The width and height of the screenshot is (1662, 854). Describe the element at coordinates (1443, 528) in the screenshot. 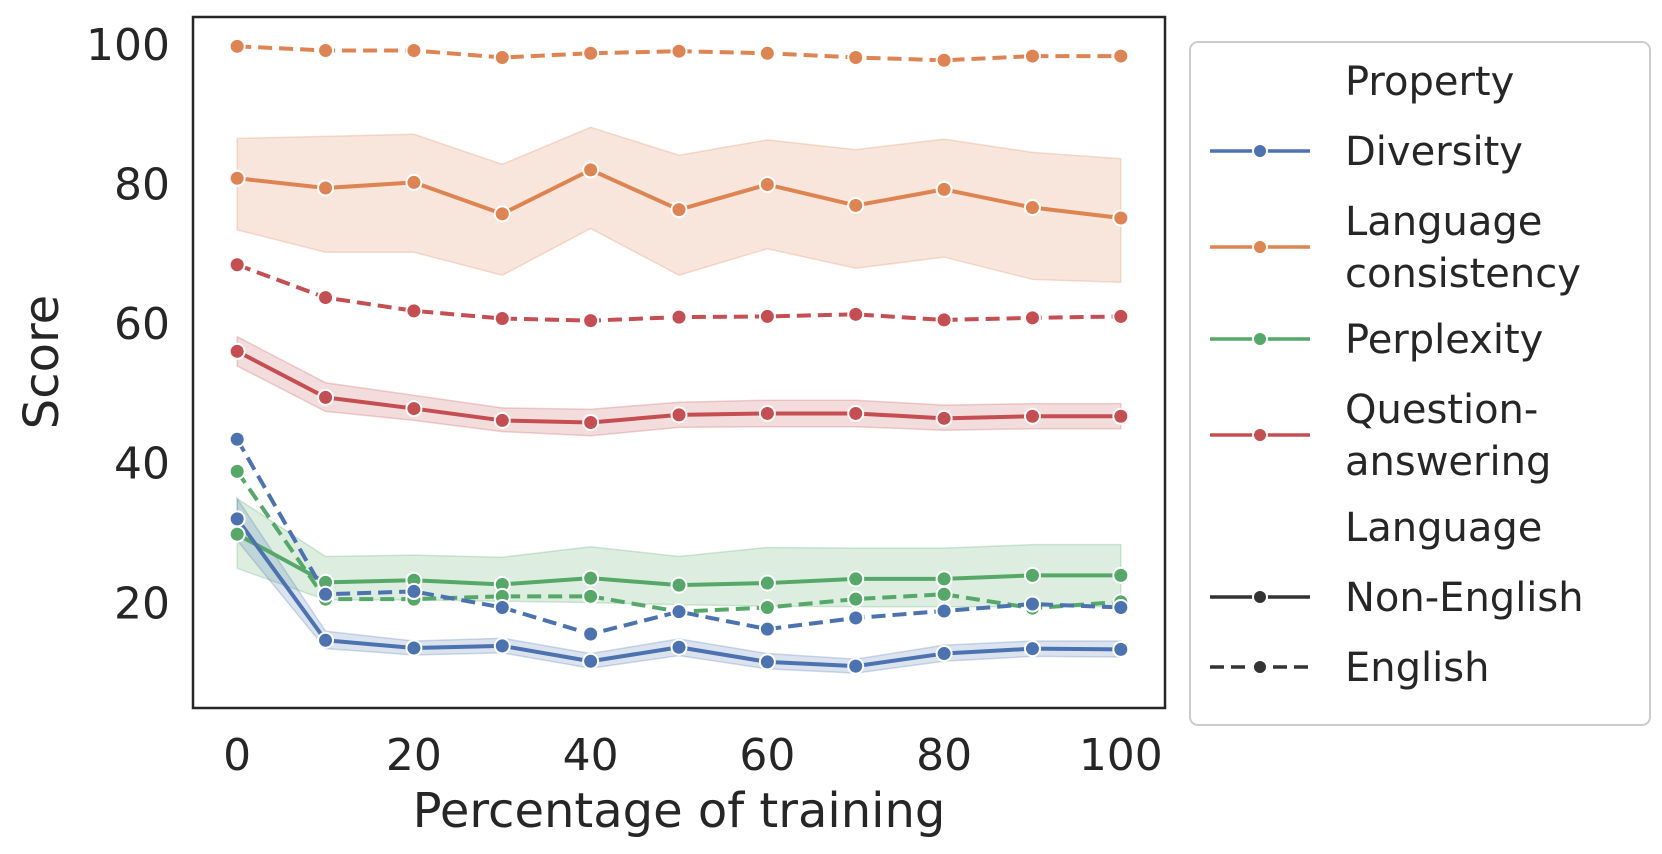

I see `legend-title: Language` at that location.